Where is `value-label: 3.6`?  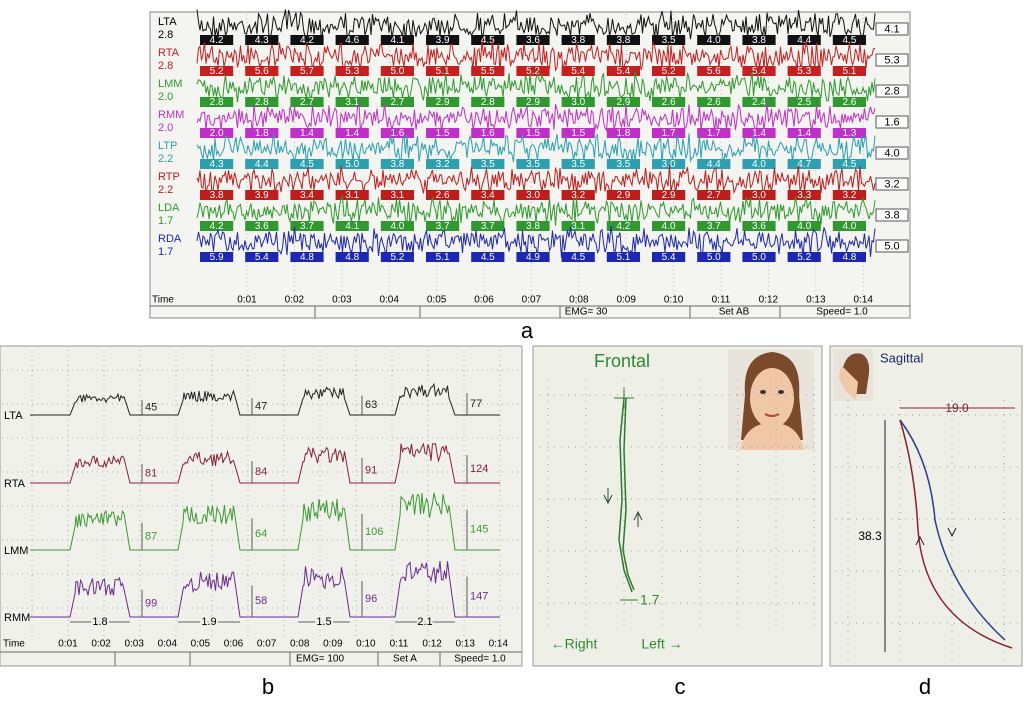
value-label: 3.6 is located at coordinates (759, 226).